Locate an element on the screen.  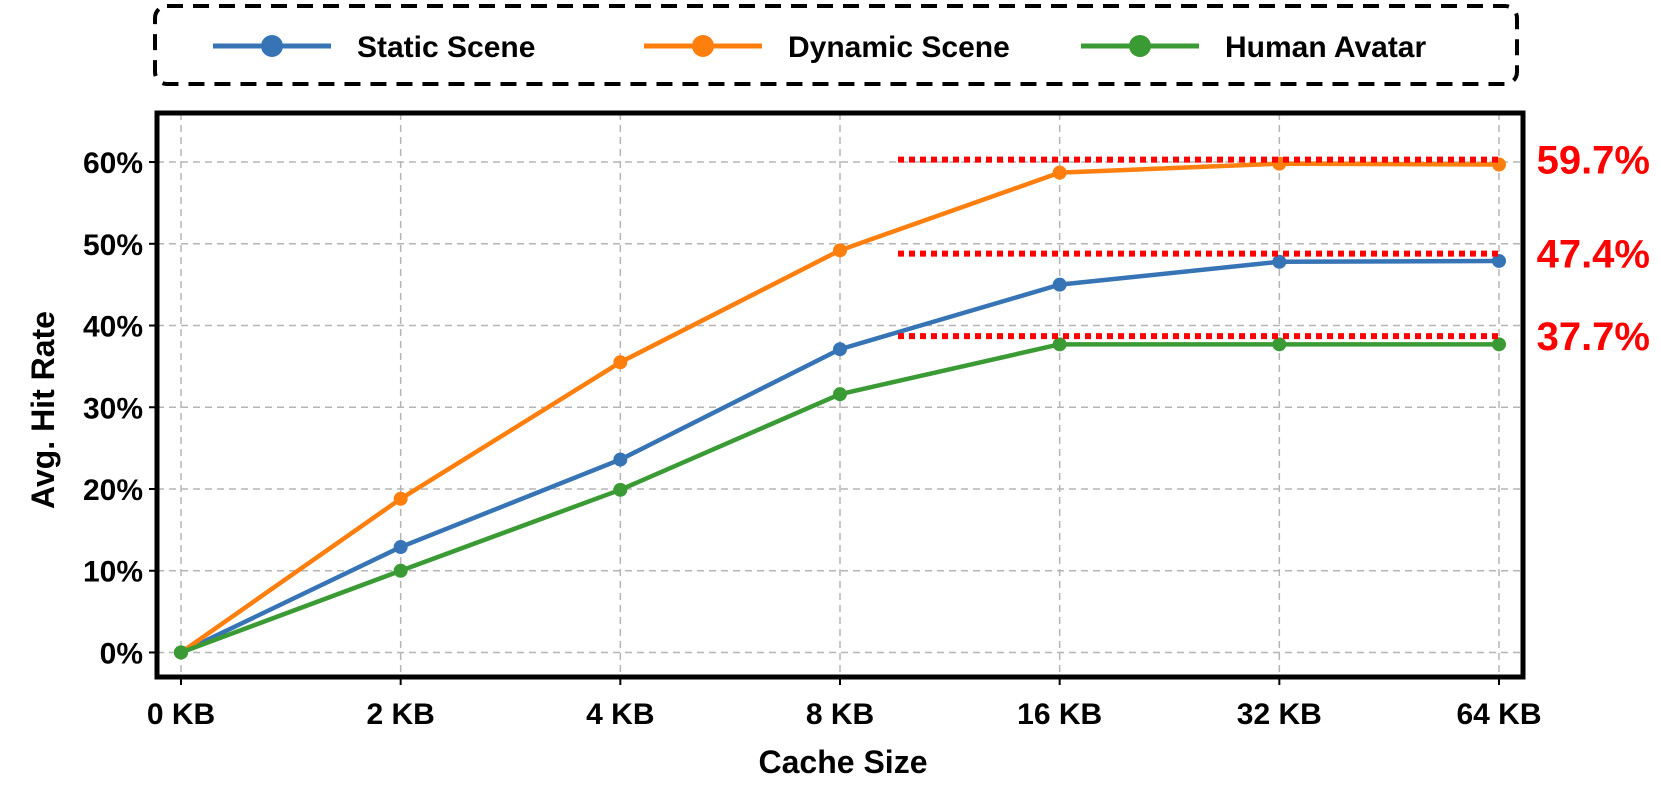
legend-label: Human Avatar is located at coordinates (1325, 47).